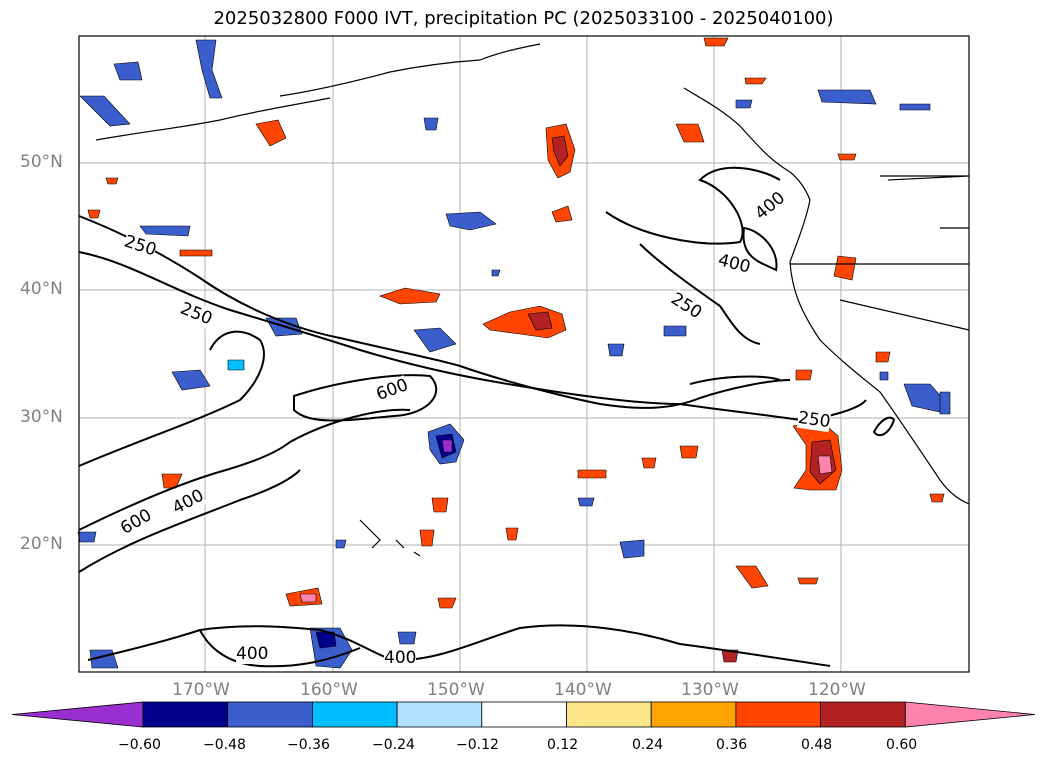 This screenshot has width=1047, height=765. I want to click on lat-label: 20°N, so click(41, 544).